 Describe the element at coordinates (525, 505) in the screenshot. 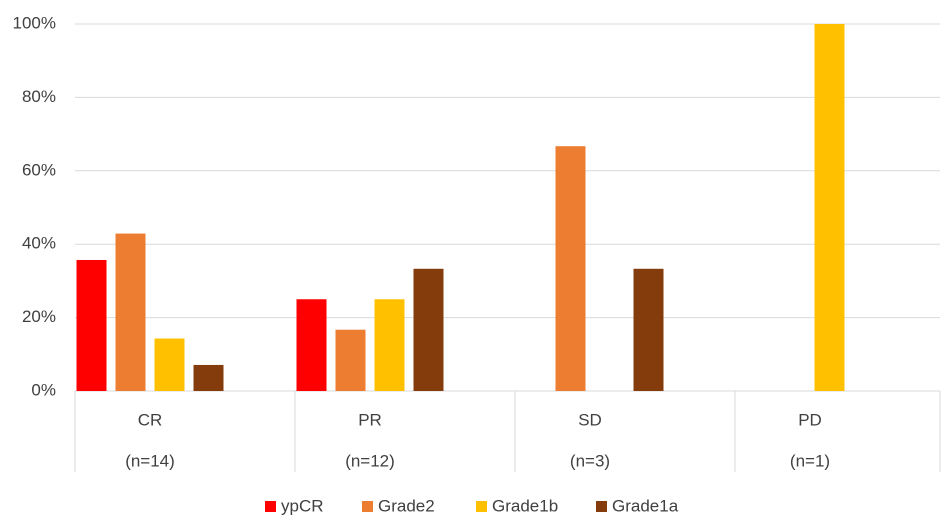

I see `legend-label: Grade1b` at that location.